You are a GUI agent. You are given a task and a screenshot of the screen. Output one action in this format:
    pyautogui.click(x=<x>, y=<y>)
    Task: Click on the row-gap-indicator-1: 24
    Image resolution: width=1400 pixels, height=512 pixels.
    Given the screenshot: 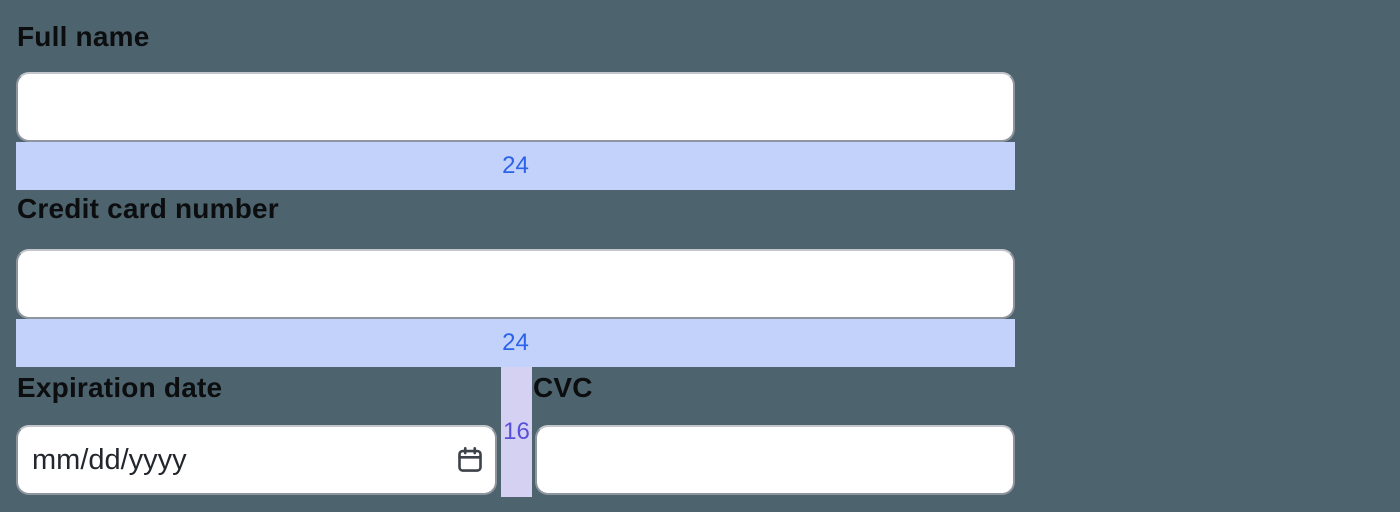 What is the action you would take?
    pyautogui.click(x=515, y=166)
    